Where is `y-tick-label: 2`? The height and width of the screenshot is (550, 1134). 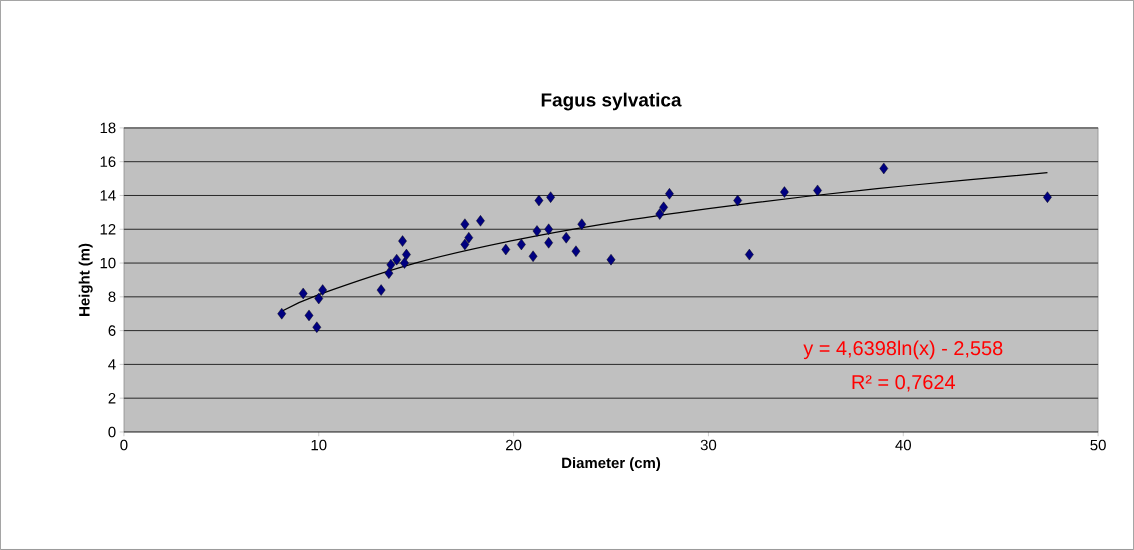 y-tick-label: 2 is located at coordinates (112, 398).